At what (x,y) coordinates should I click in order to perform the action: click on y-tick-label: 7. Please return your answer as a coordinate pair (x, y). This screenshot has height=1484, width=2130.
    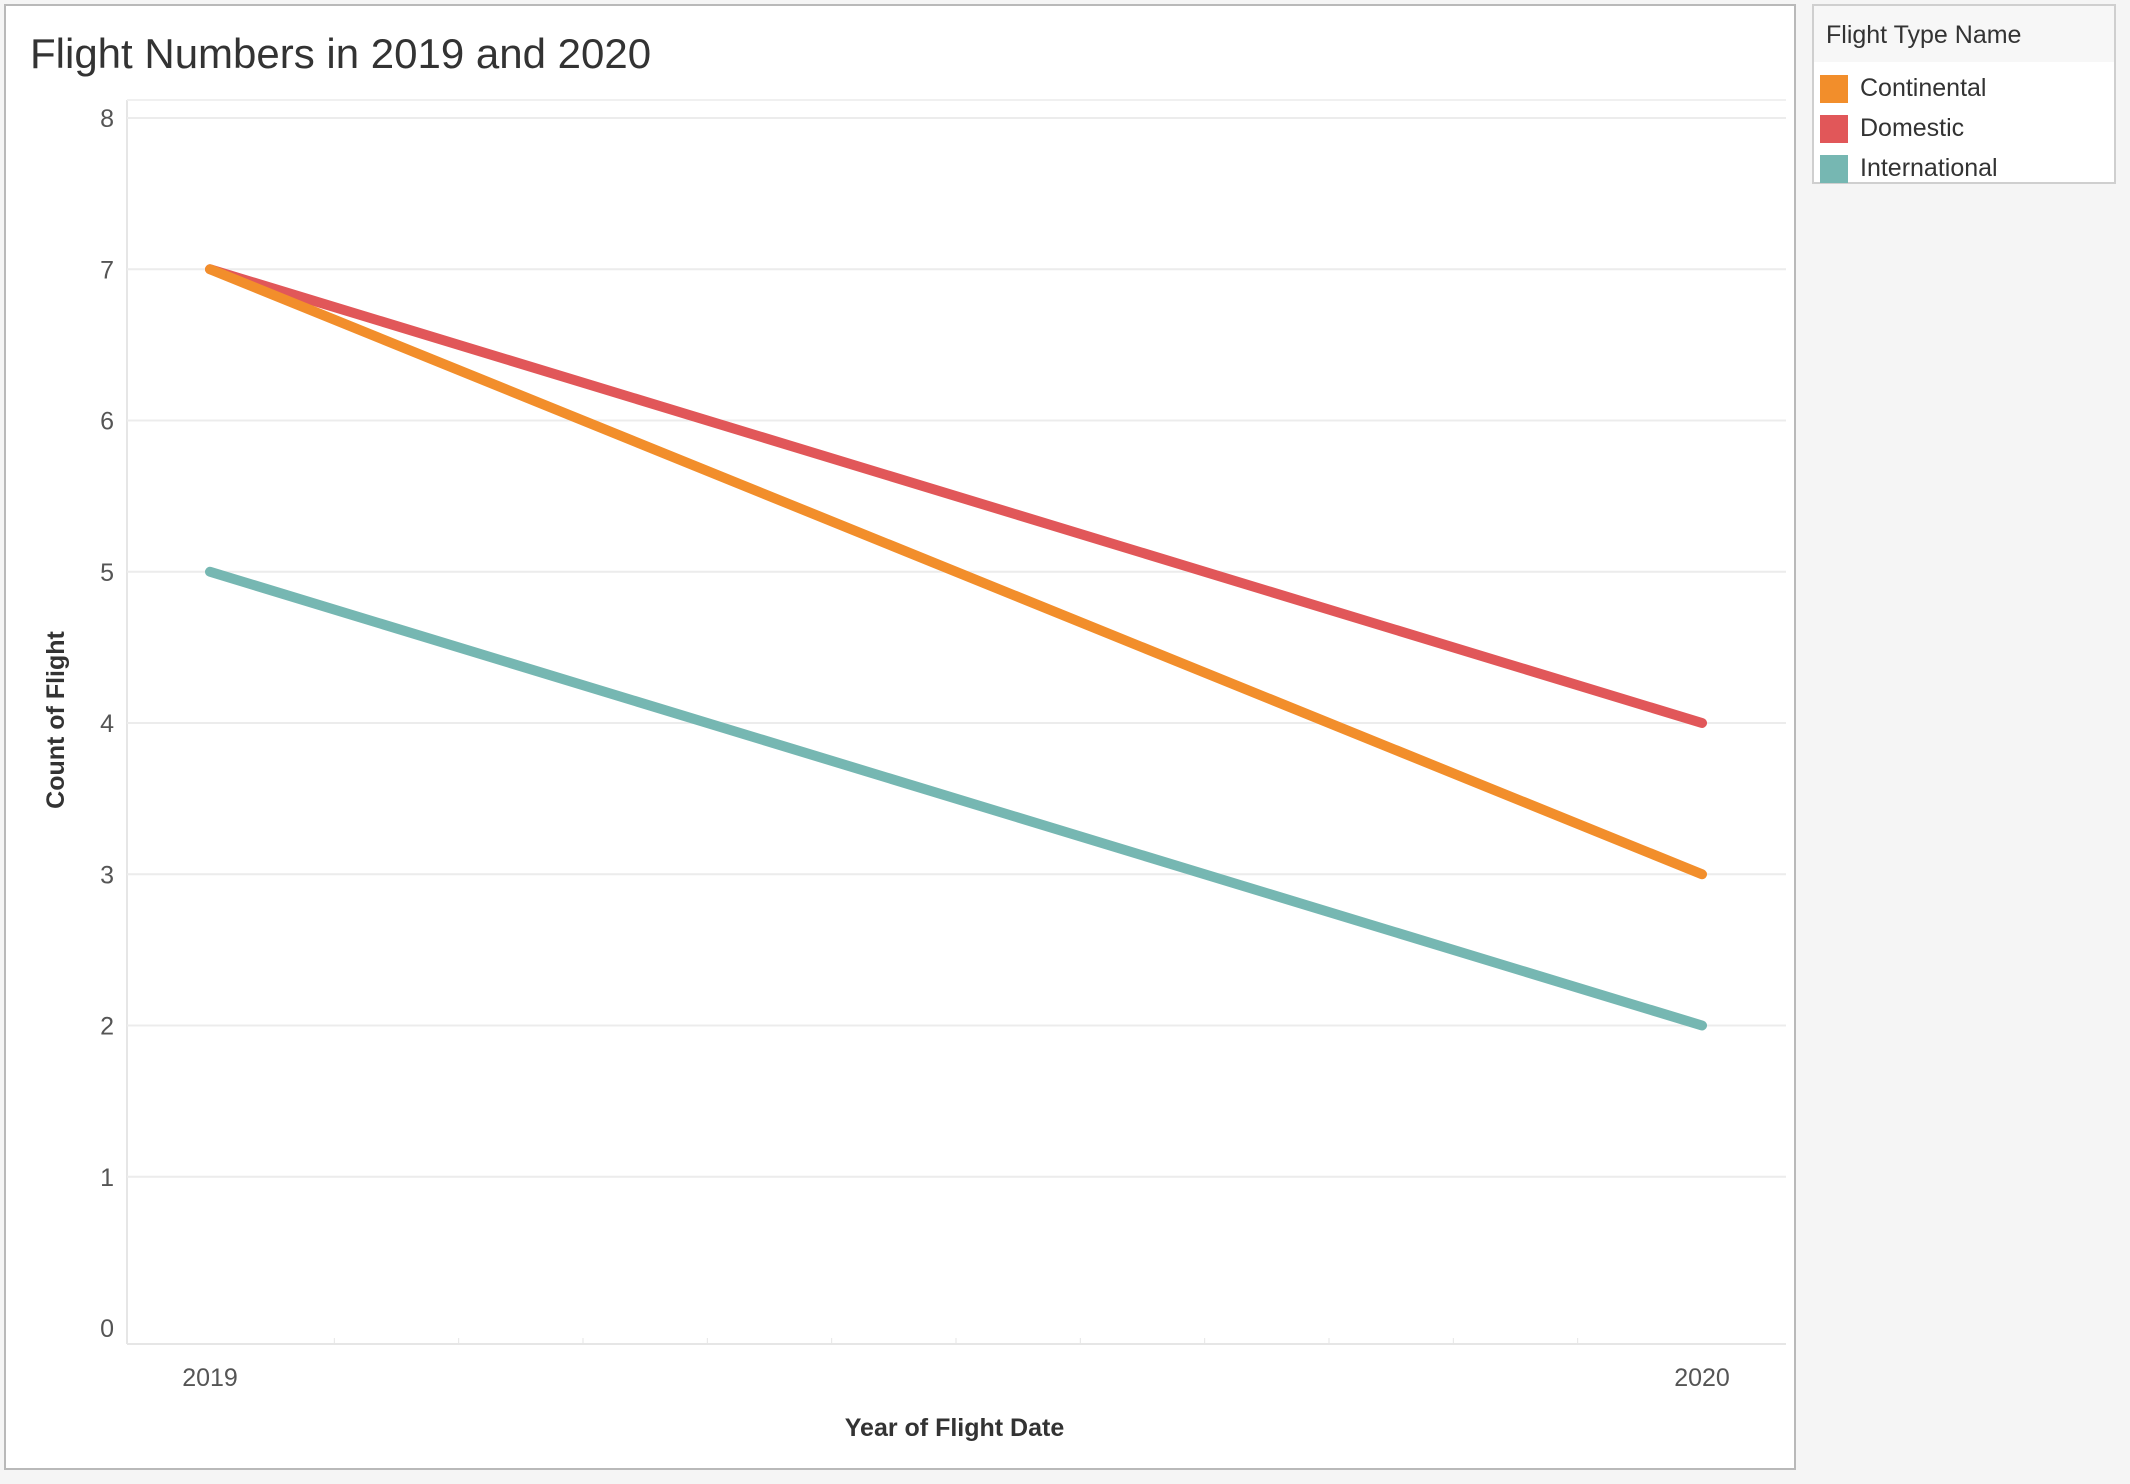
    Looking at the image, I should click on (107, 270).